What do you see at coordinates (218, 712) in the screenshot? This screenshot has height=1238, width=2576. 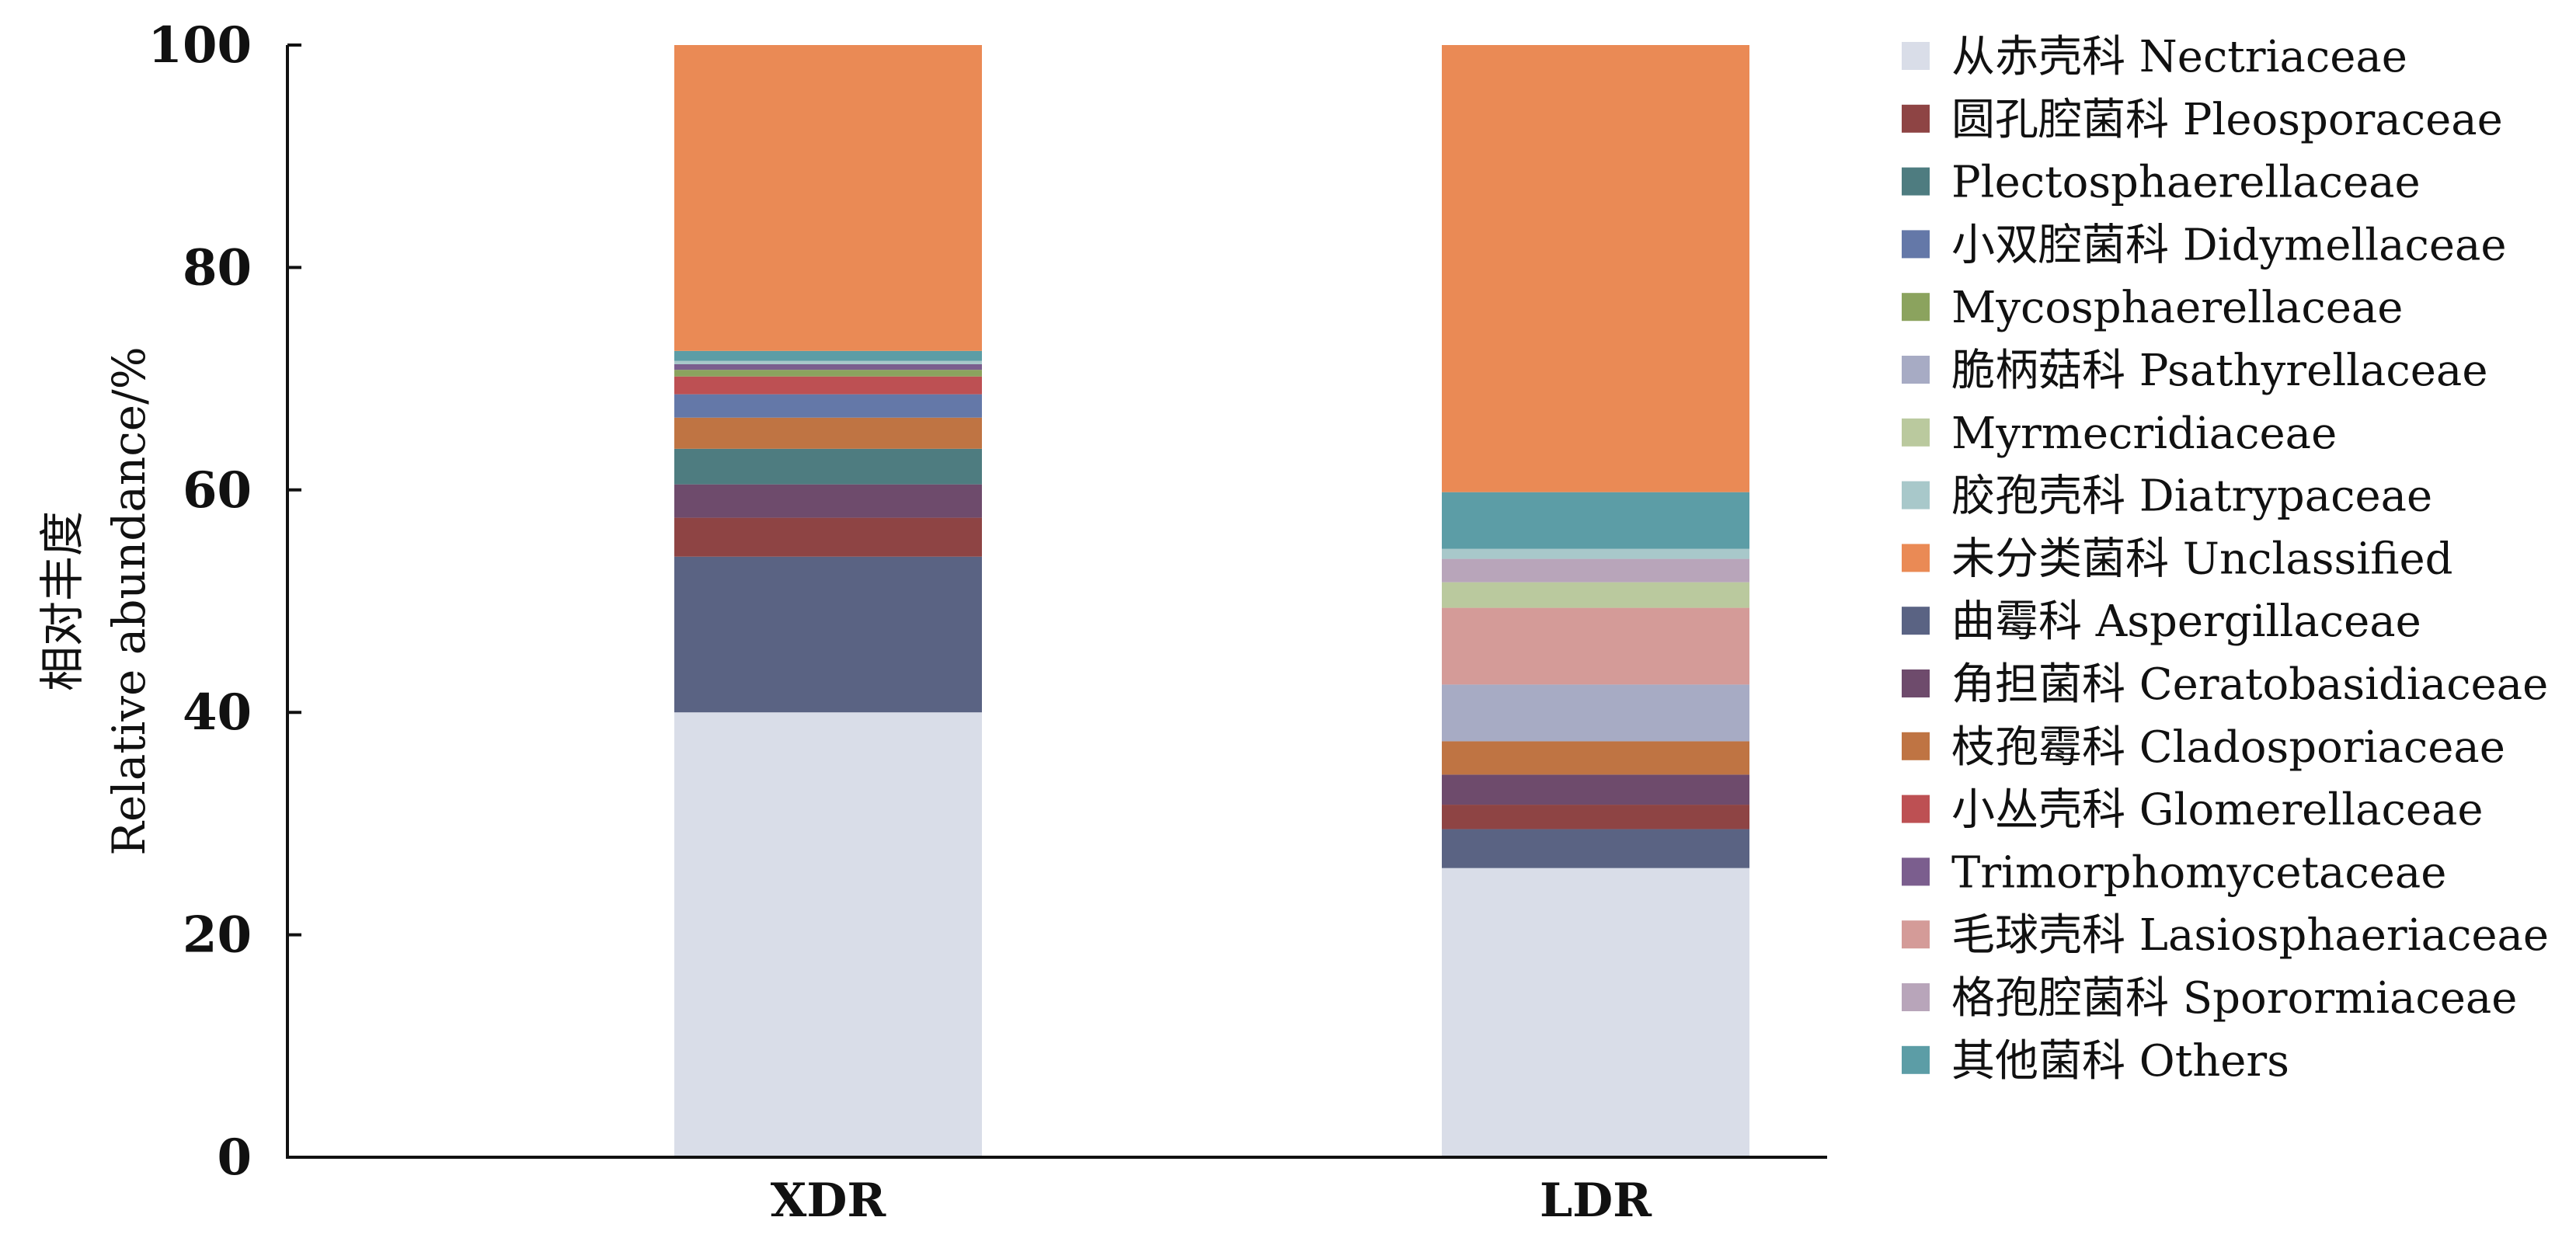 I see `y-tick-label: 40` at bounding box center [218, 712].